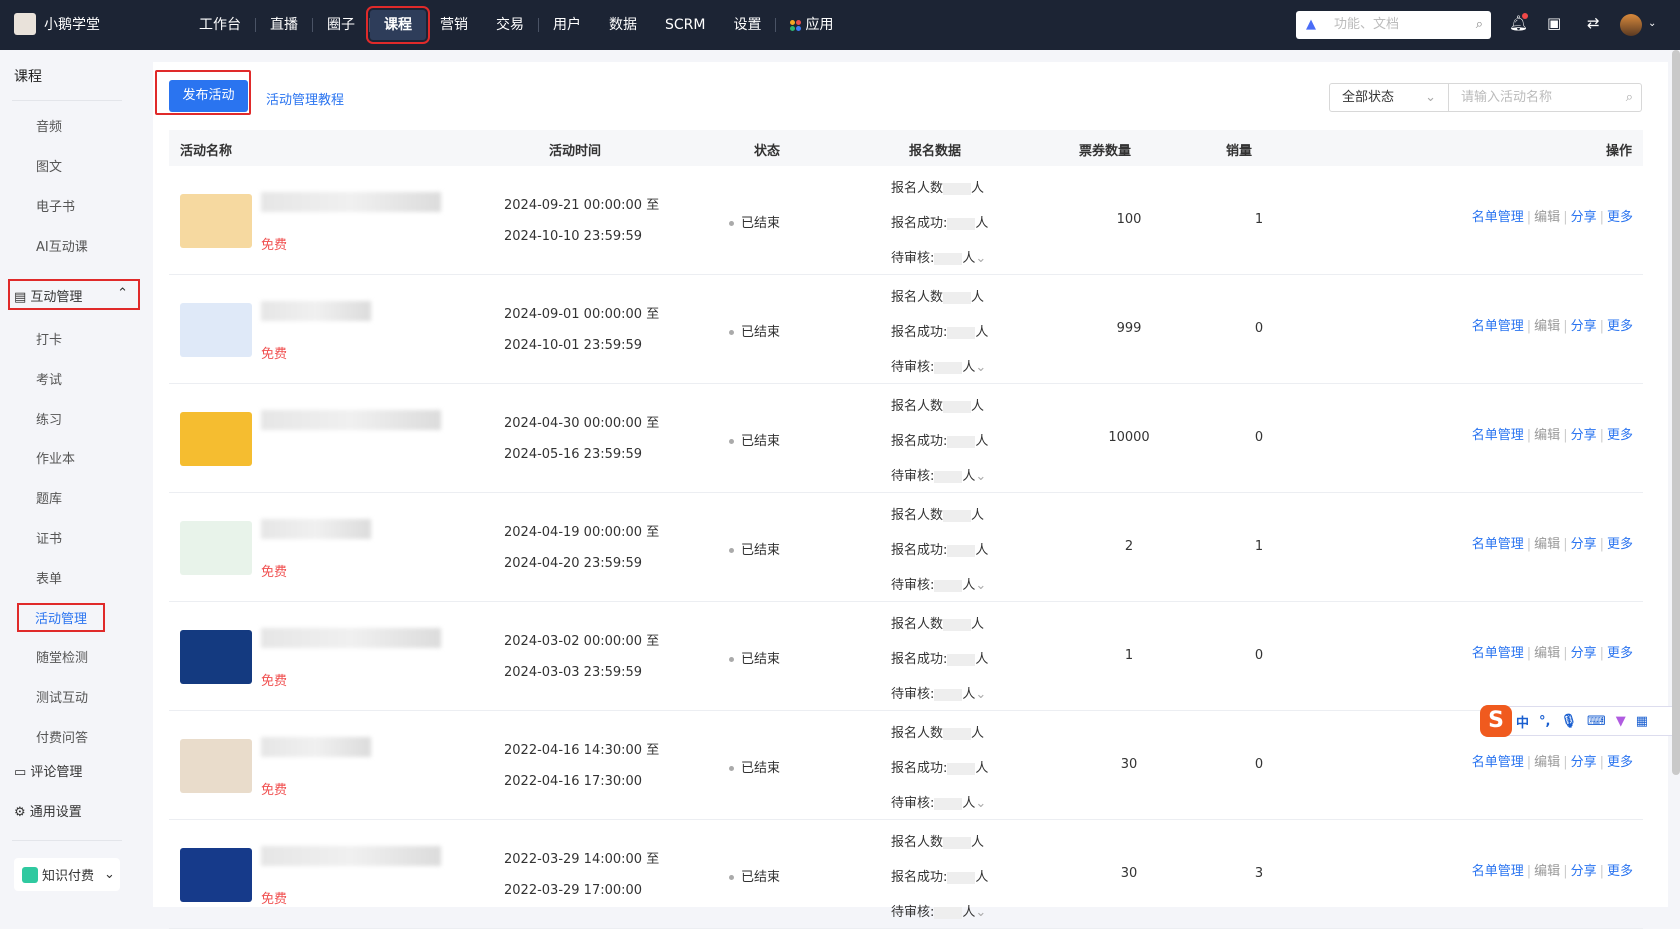 The width and height of the screenshot is (1680, 929). I want to click on punctuation-icon: °,, so click(1545, 721).